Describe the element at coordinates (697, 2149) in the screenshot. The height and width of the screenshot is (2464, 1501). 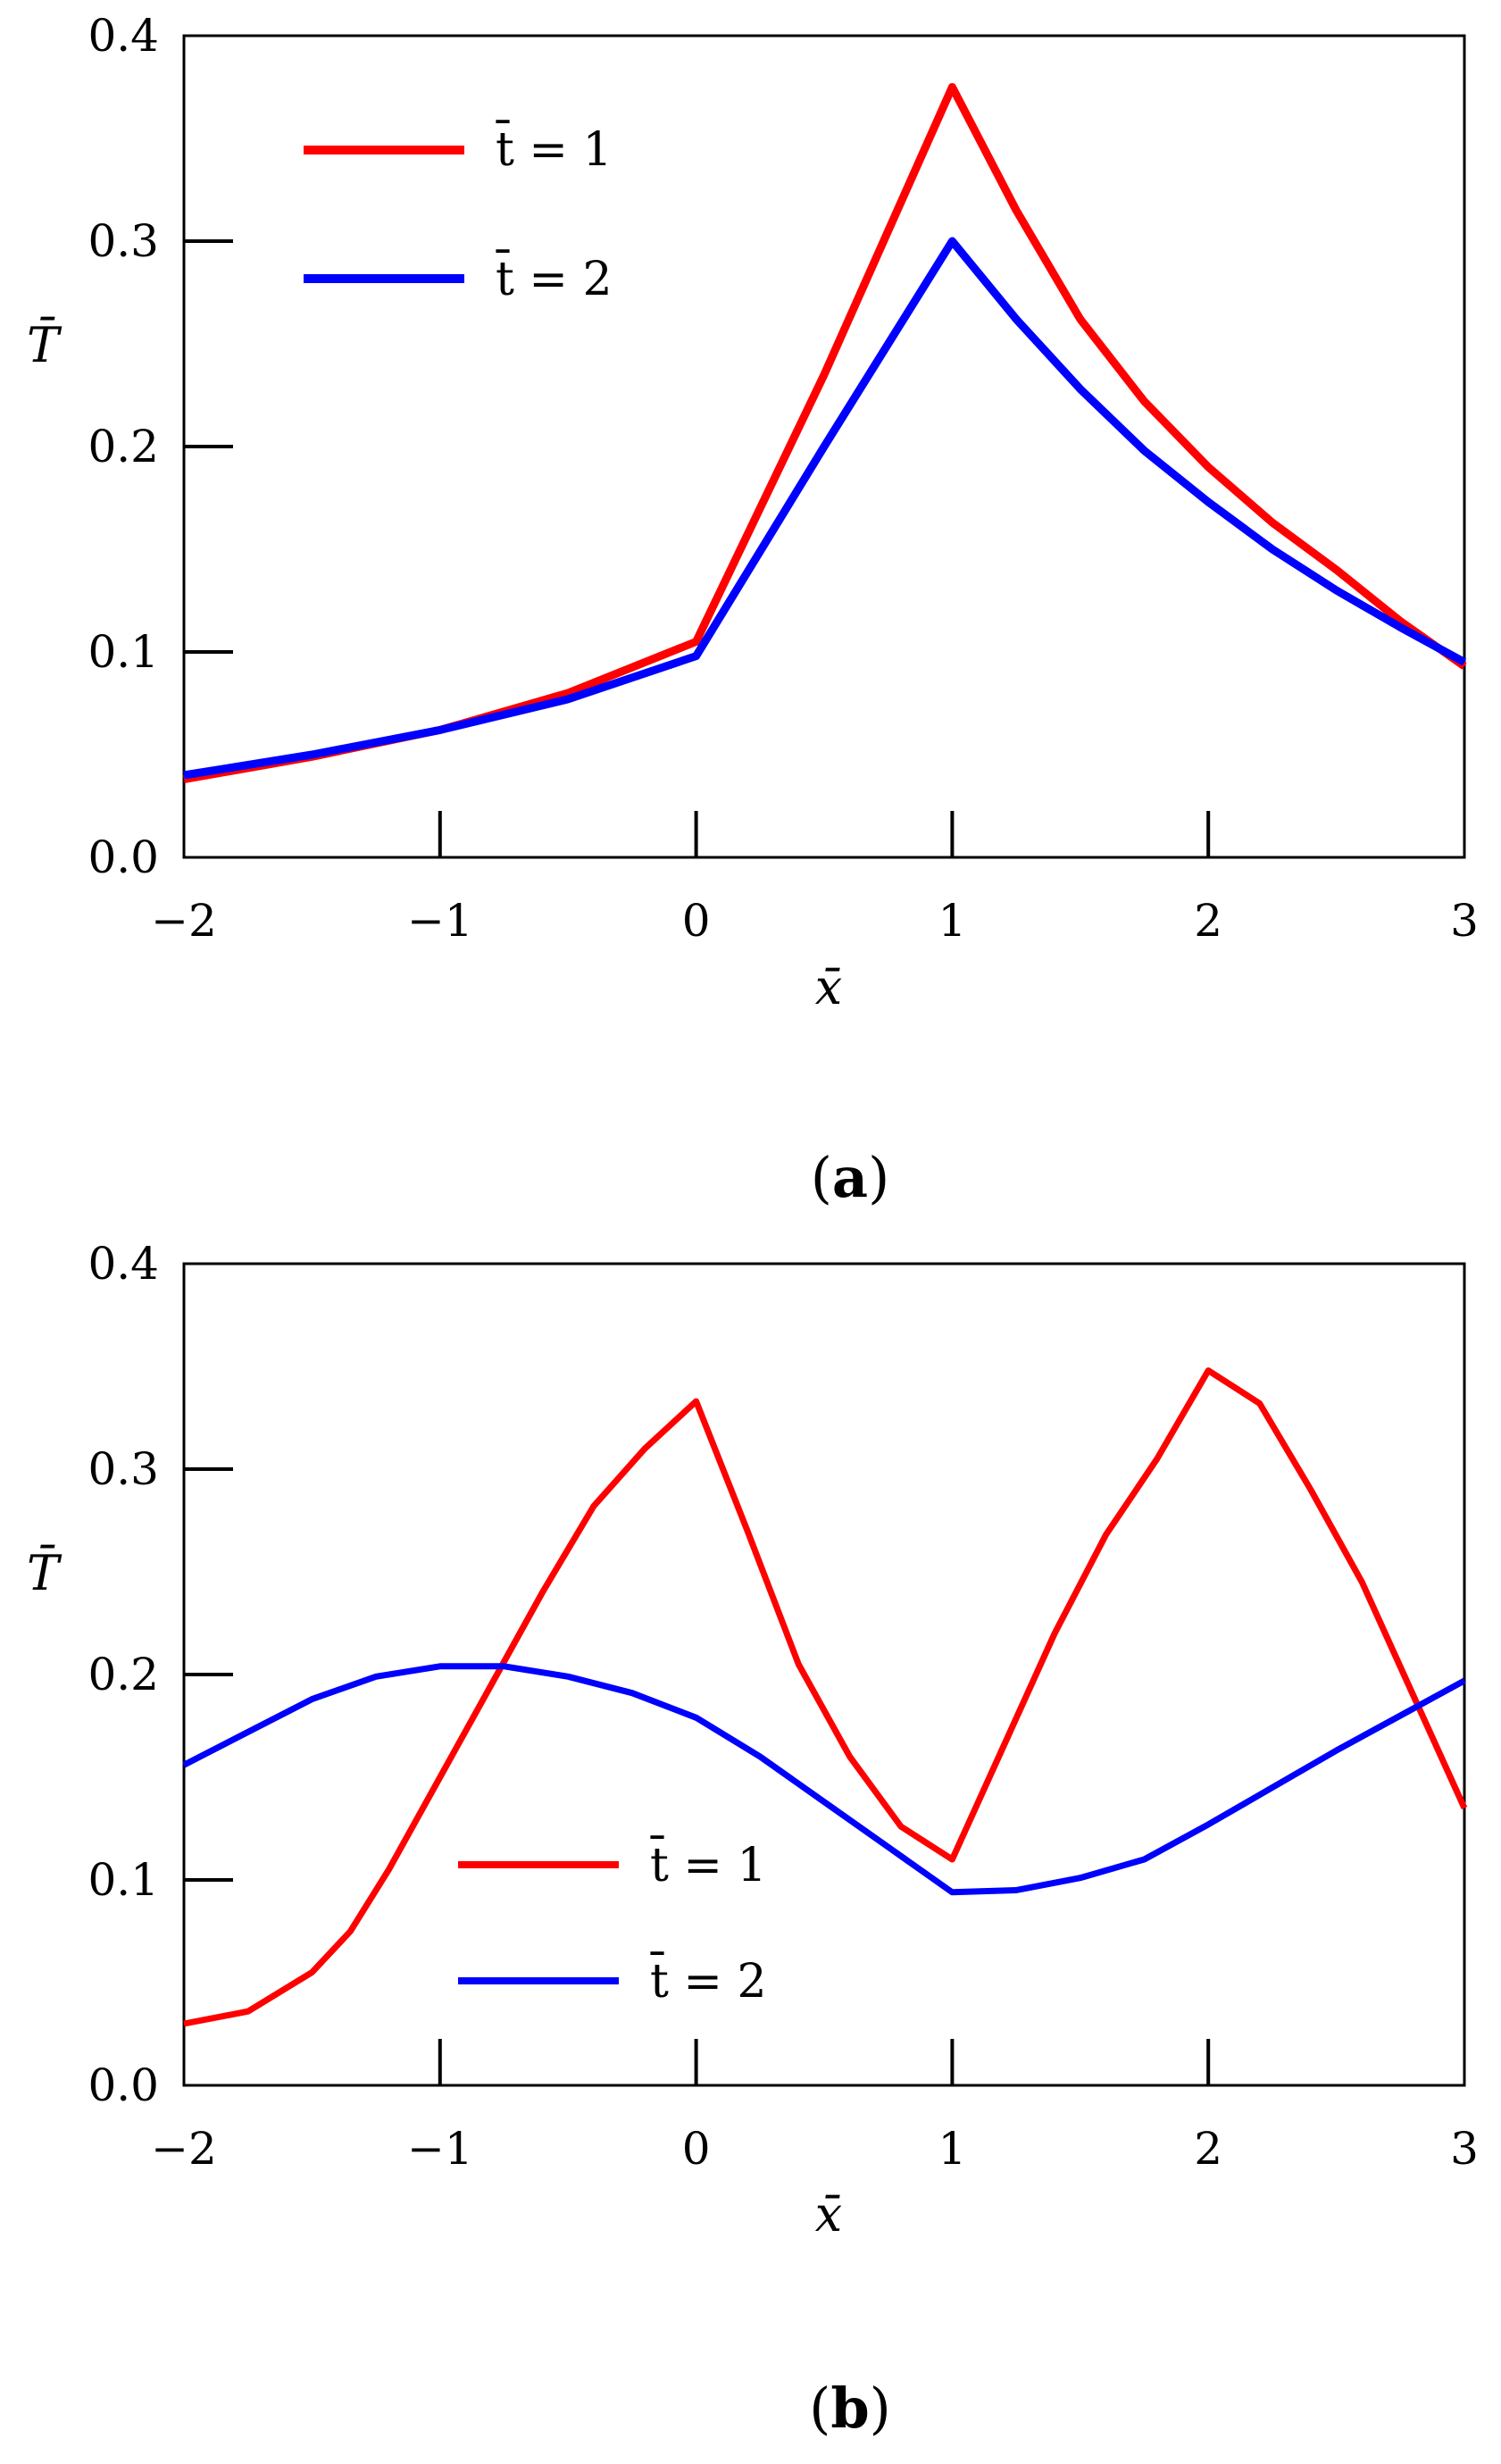
I see `x-tick-label-b-2: 0` at that location.